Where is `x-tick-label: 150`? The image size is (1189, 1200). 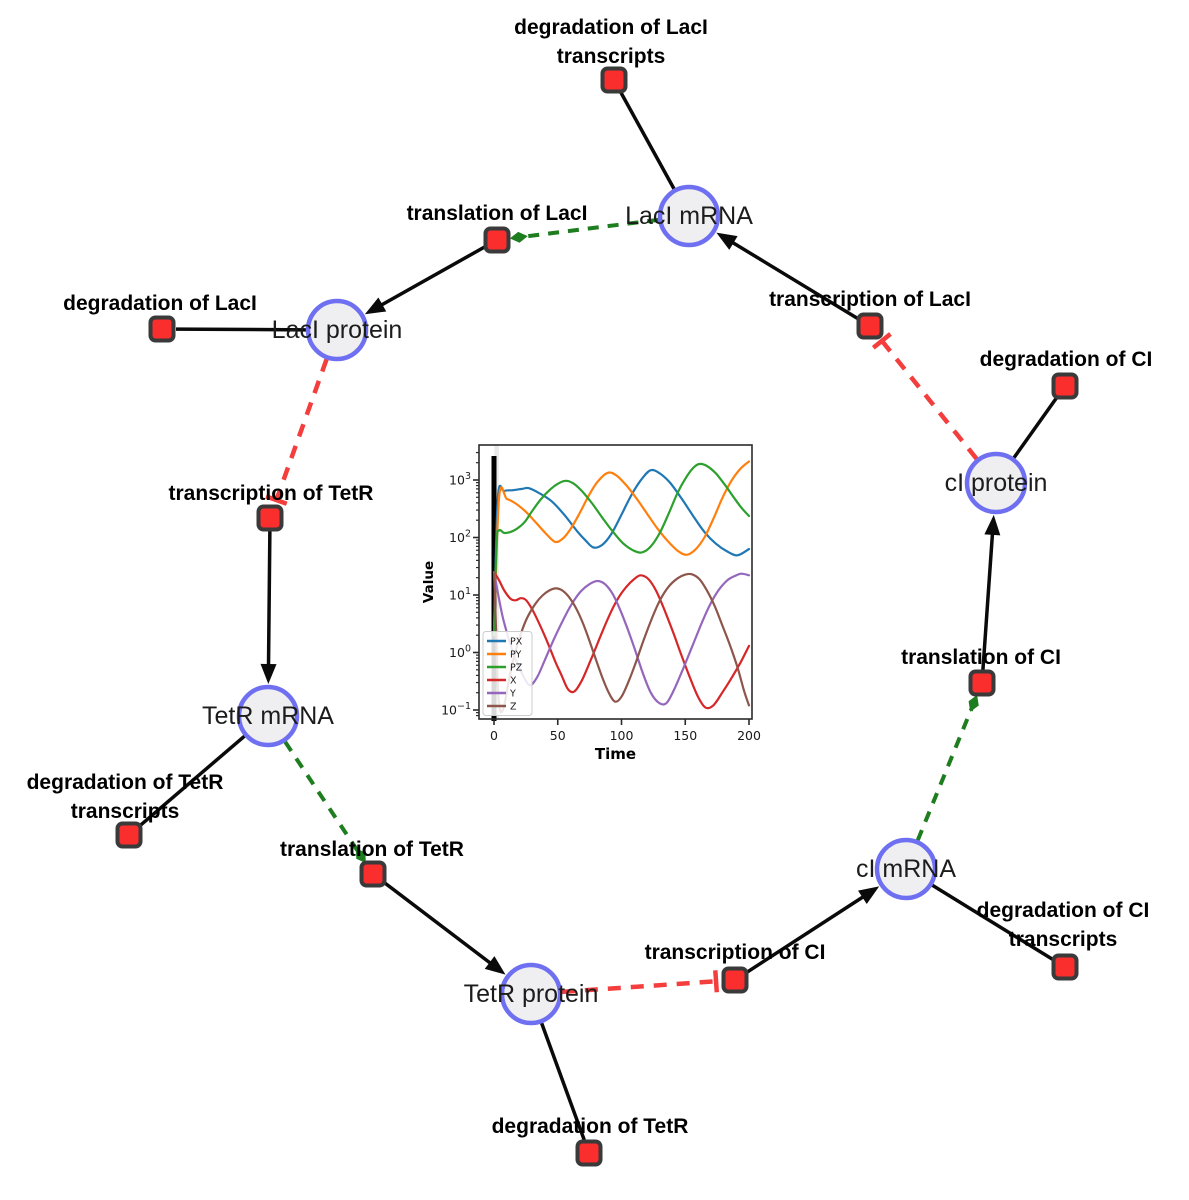
x-tick-label: 150 is located at coordinates (685, 735).